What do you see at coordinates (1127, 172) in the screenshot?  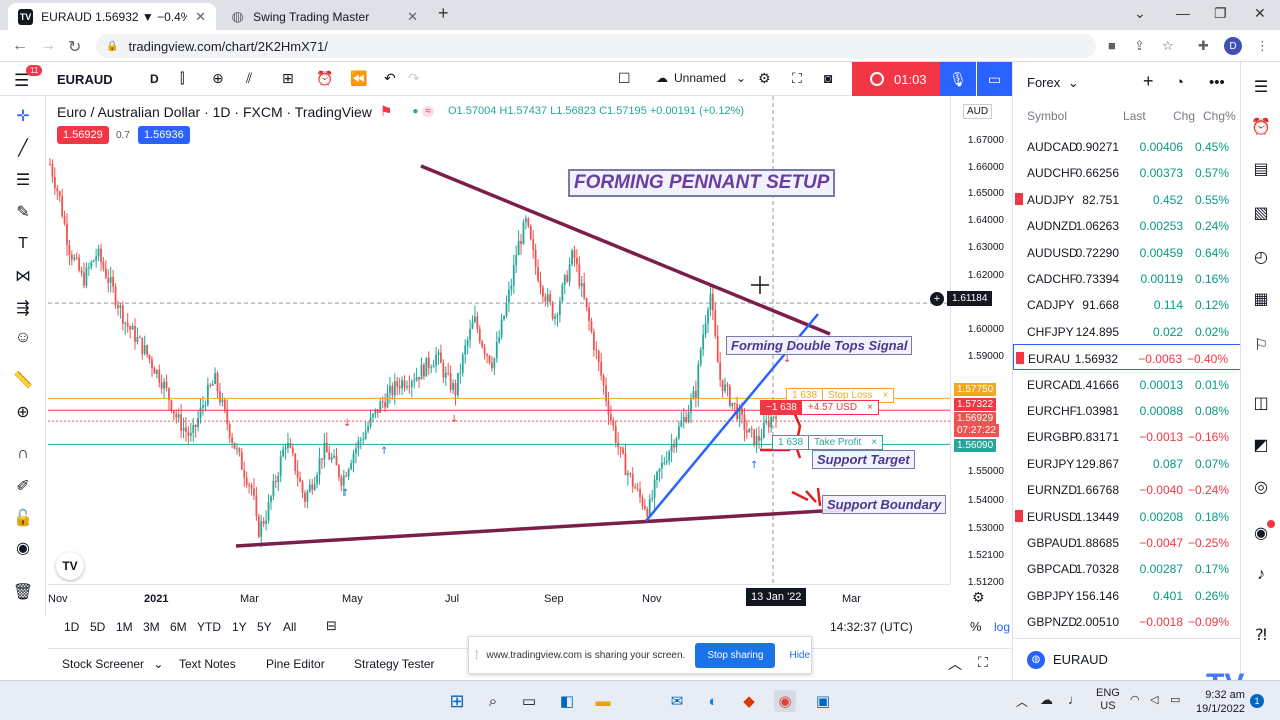 I see `watchlist-row-audchf: AUDCHF 0.66256 0.00373 0.57%` at bounding box center [1127, 172].